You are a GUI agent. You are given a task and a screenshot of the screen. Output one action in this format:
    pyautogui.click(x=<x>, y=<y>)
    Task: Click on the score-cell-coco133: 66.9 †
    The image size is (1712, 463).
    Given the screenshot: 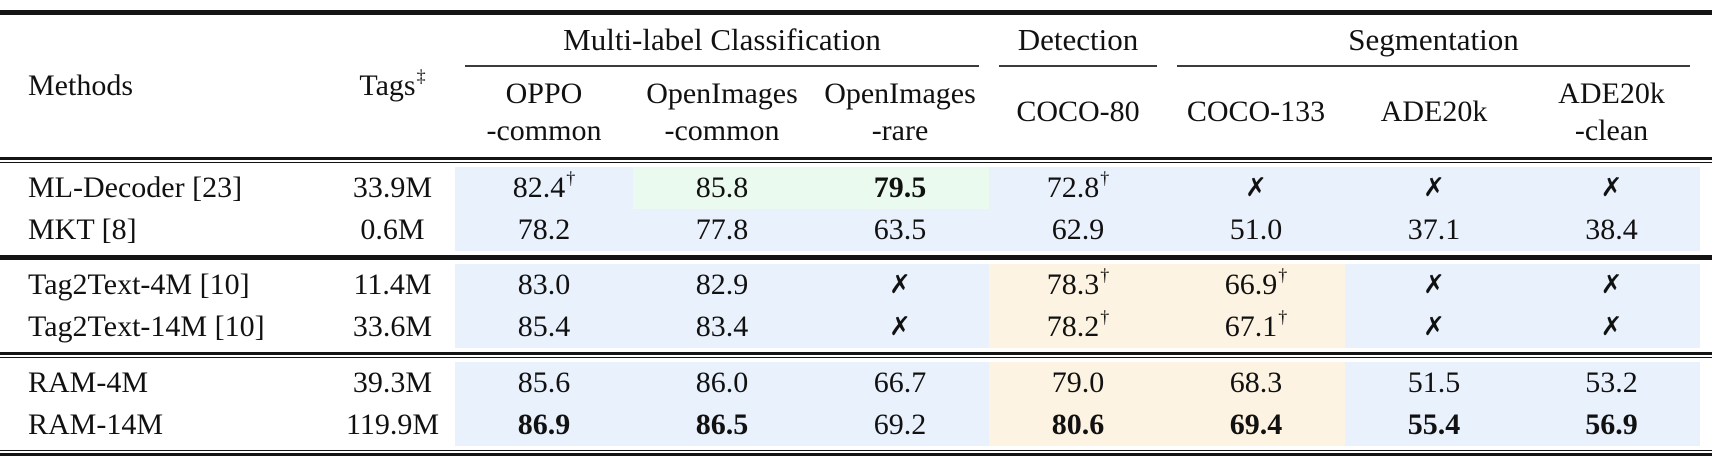 What is the action you would take?
    pyautogui.click(x=1256, y=285)
    